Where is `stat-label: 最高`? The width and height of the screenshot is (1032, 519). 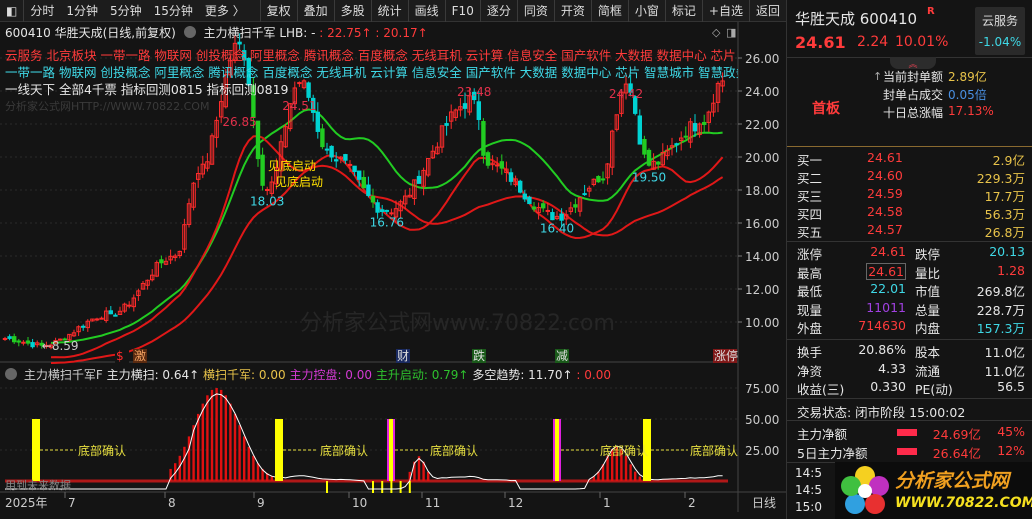 stat-label: 最高 is located at coordinates (810, 273).